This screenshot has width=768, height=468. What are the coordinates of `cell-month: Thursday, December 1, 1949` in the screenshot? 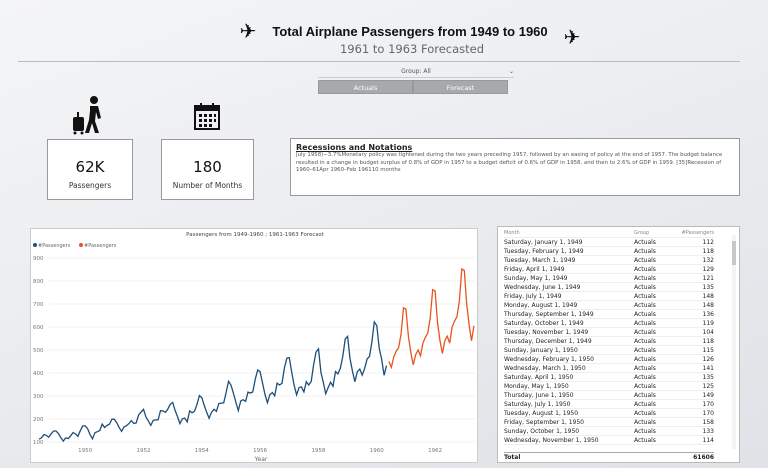 It's located at (548, 341).